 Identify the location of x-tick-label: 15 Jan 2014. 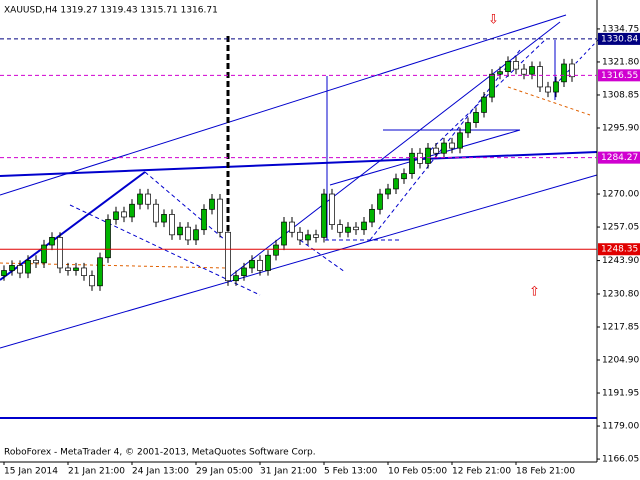
(31, 472).